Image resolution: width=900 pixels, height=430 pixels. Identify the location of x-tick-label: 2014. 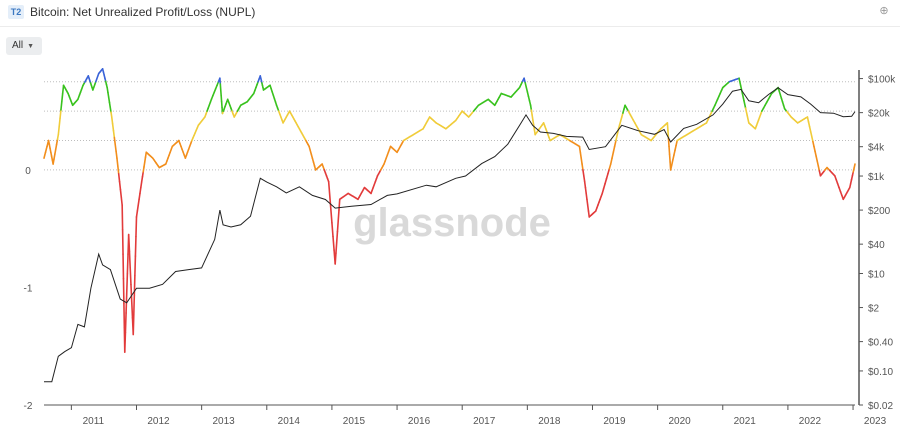
(289, 421).